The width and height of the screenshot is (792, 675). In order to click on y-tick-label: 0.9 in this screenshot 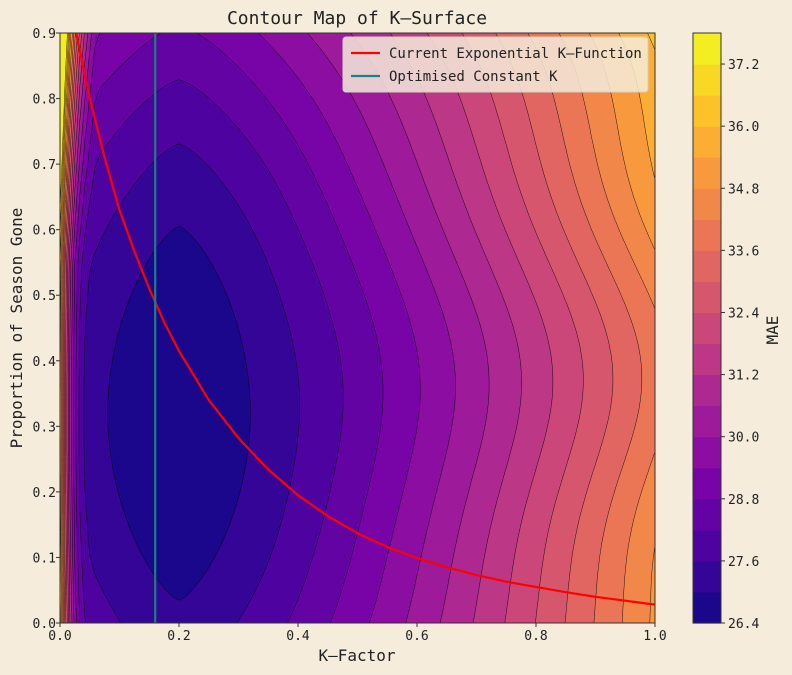, I will do `click(44, 34)`.